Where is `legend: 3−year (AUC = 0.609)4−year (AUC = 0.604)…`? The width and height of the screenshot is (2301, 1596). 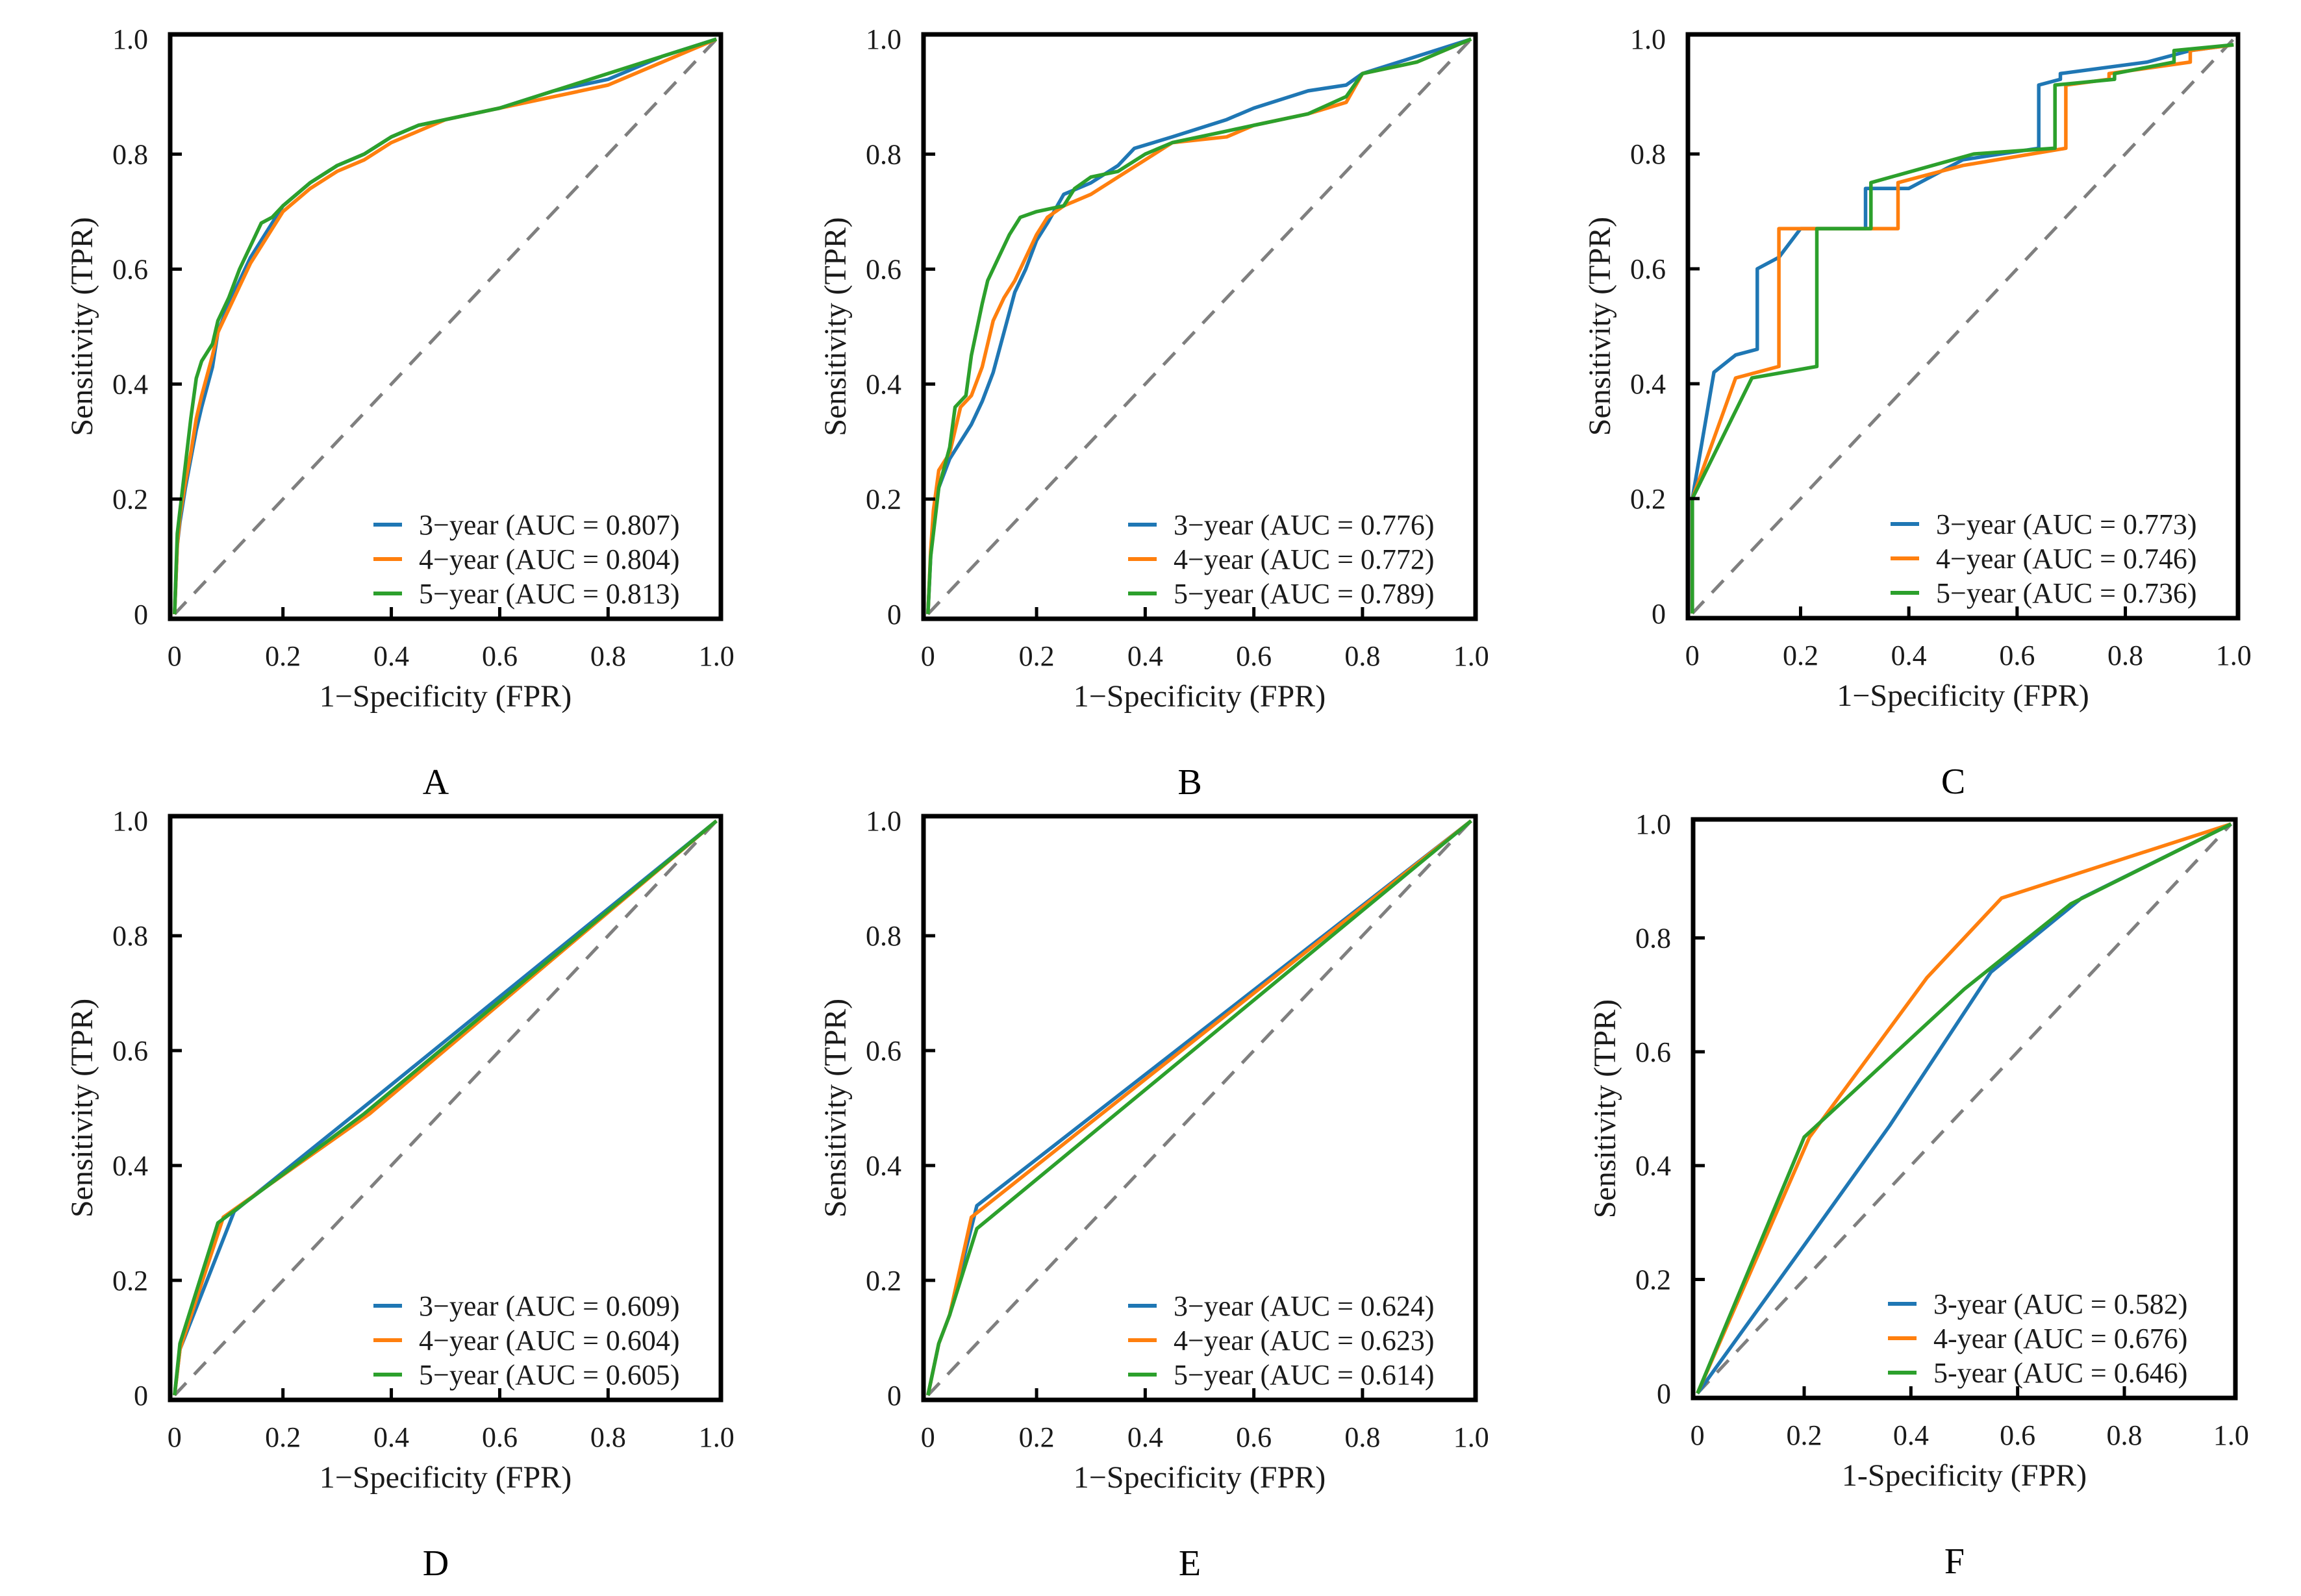
legend: 3−year (AUC = 0.609)4−year (AUC = 0.604)… is located at coordinates (526, 1340).